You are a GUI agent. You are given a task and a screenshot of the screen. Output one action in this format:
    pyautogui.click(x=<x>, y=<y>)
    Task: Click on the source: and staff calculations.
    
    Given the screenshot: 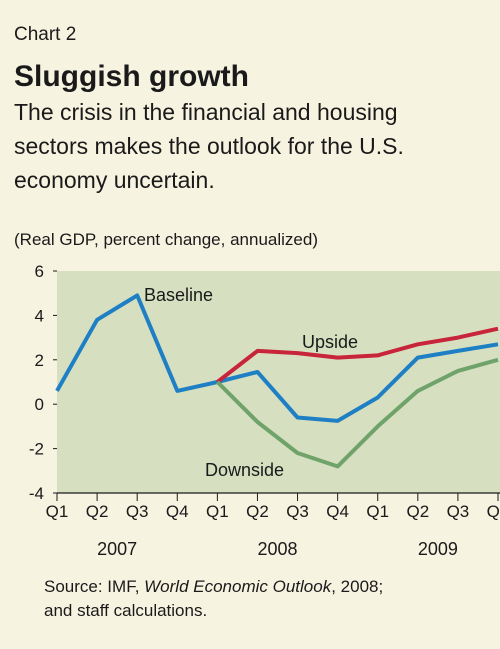 What is the action you would take?
    pyautogui.click(x=125, y=610)
    